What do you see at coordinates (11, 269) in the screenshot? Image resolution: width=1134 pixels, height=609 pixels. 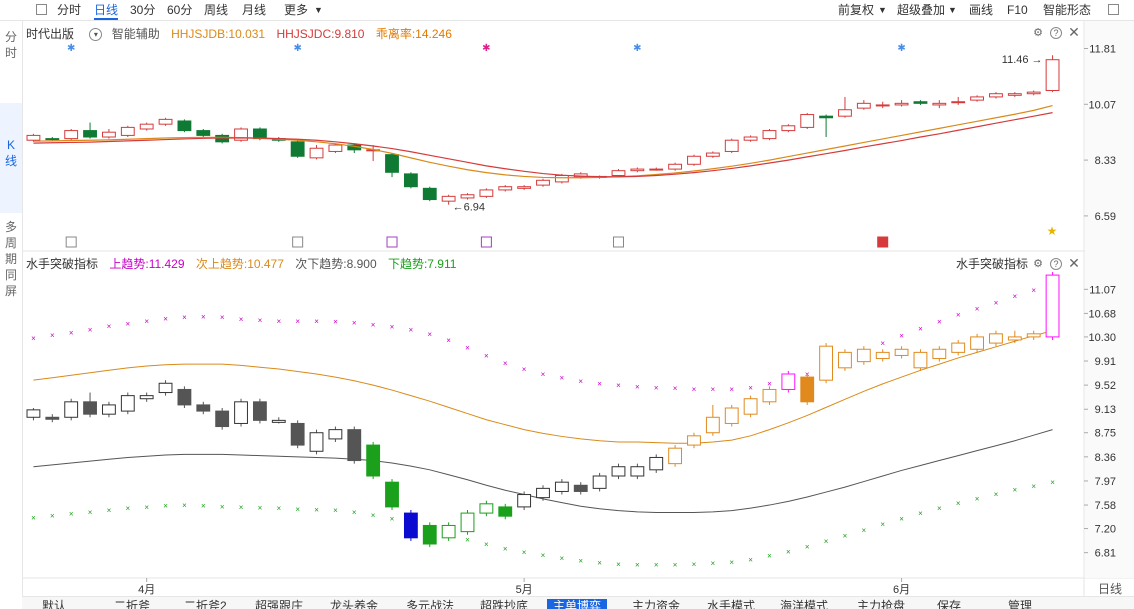 I see `sidebar-item-multi: 多周期同屏` at bounding box center [11, 269].